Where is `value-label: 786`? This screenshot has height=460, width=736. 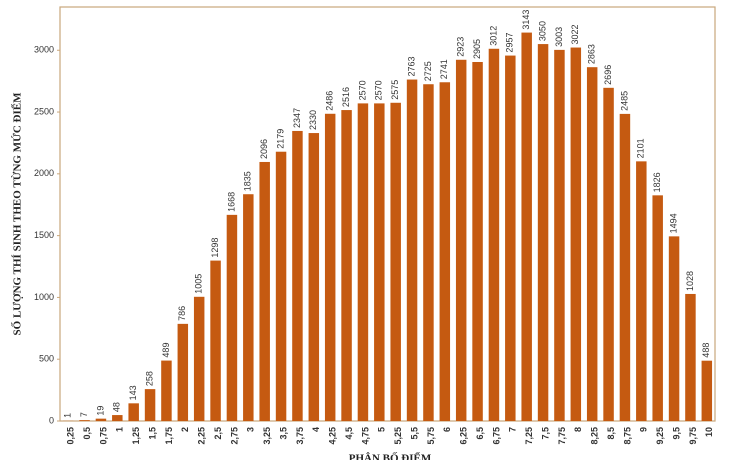 value-label: 786 is located at coordinates (182, 313).